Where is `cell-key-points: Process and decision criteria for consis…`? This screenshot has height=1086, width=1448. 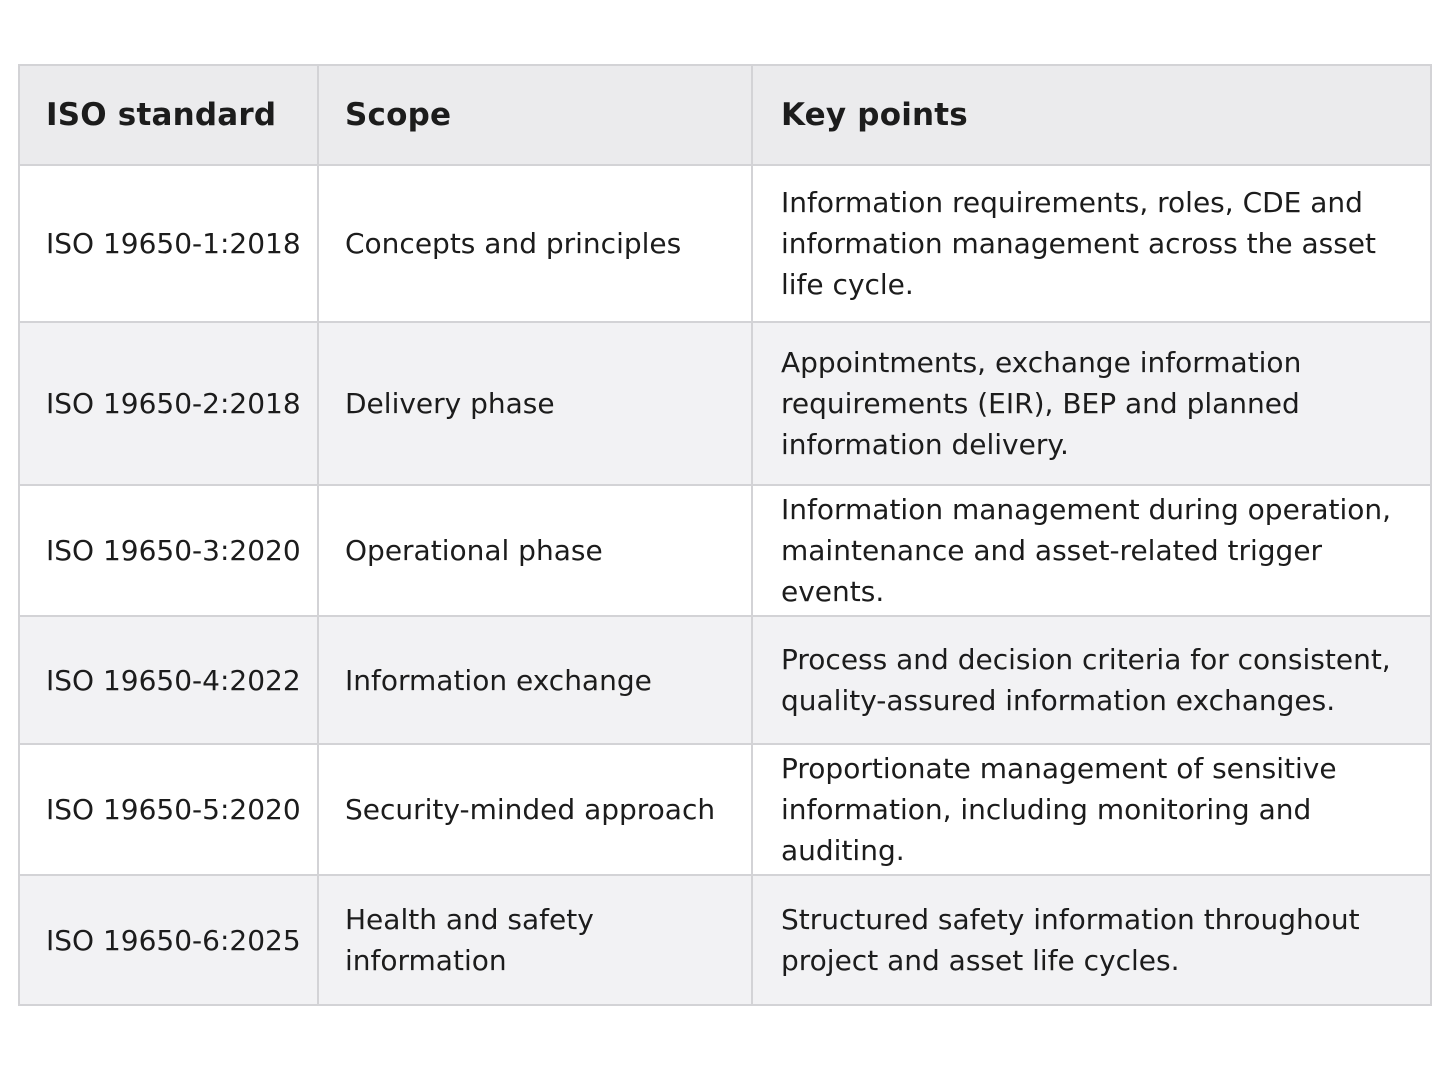 cell-key-points: Process and decision criteria for consis… is located at coordinates (1091, 680).